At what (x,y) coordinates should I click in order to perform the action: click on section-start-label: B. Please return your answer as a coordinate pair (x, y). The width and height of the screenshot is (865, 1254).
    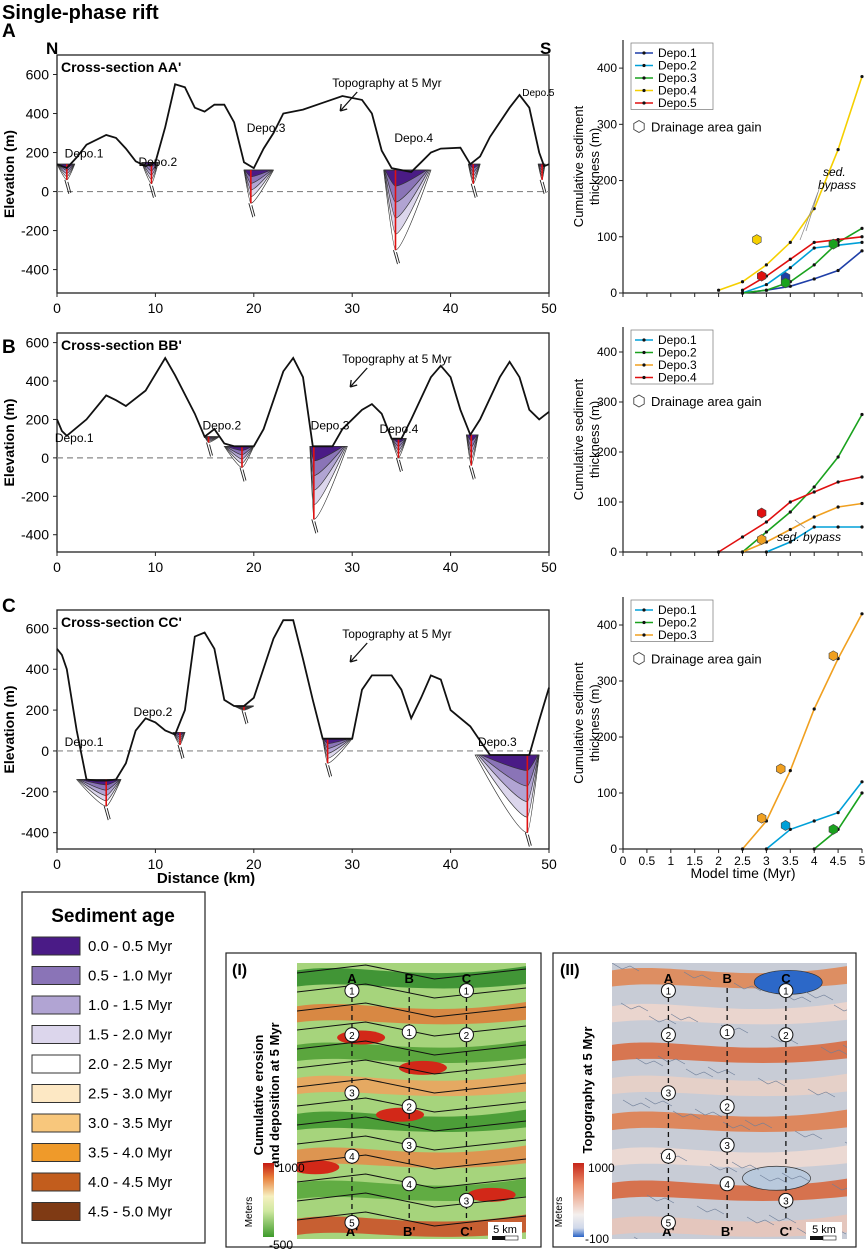
    Looking at the image, I should click on (726, 978).